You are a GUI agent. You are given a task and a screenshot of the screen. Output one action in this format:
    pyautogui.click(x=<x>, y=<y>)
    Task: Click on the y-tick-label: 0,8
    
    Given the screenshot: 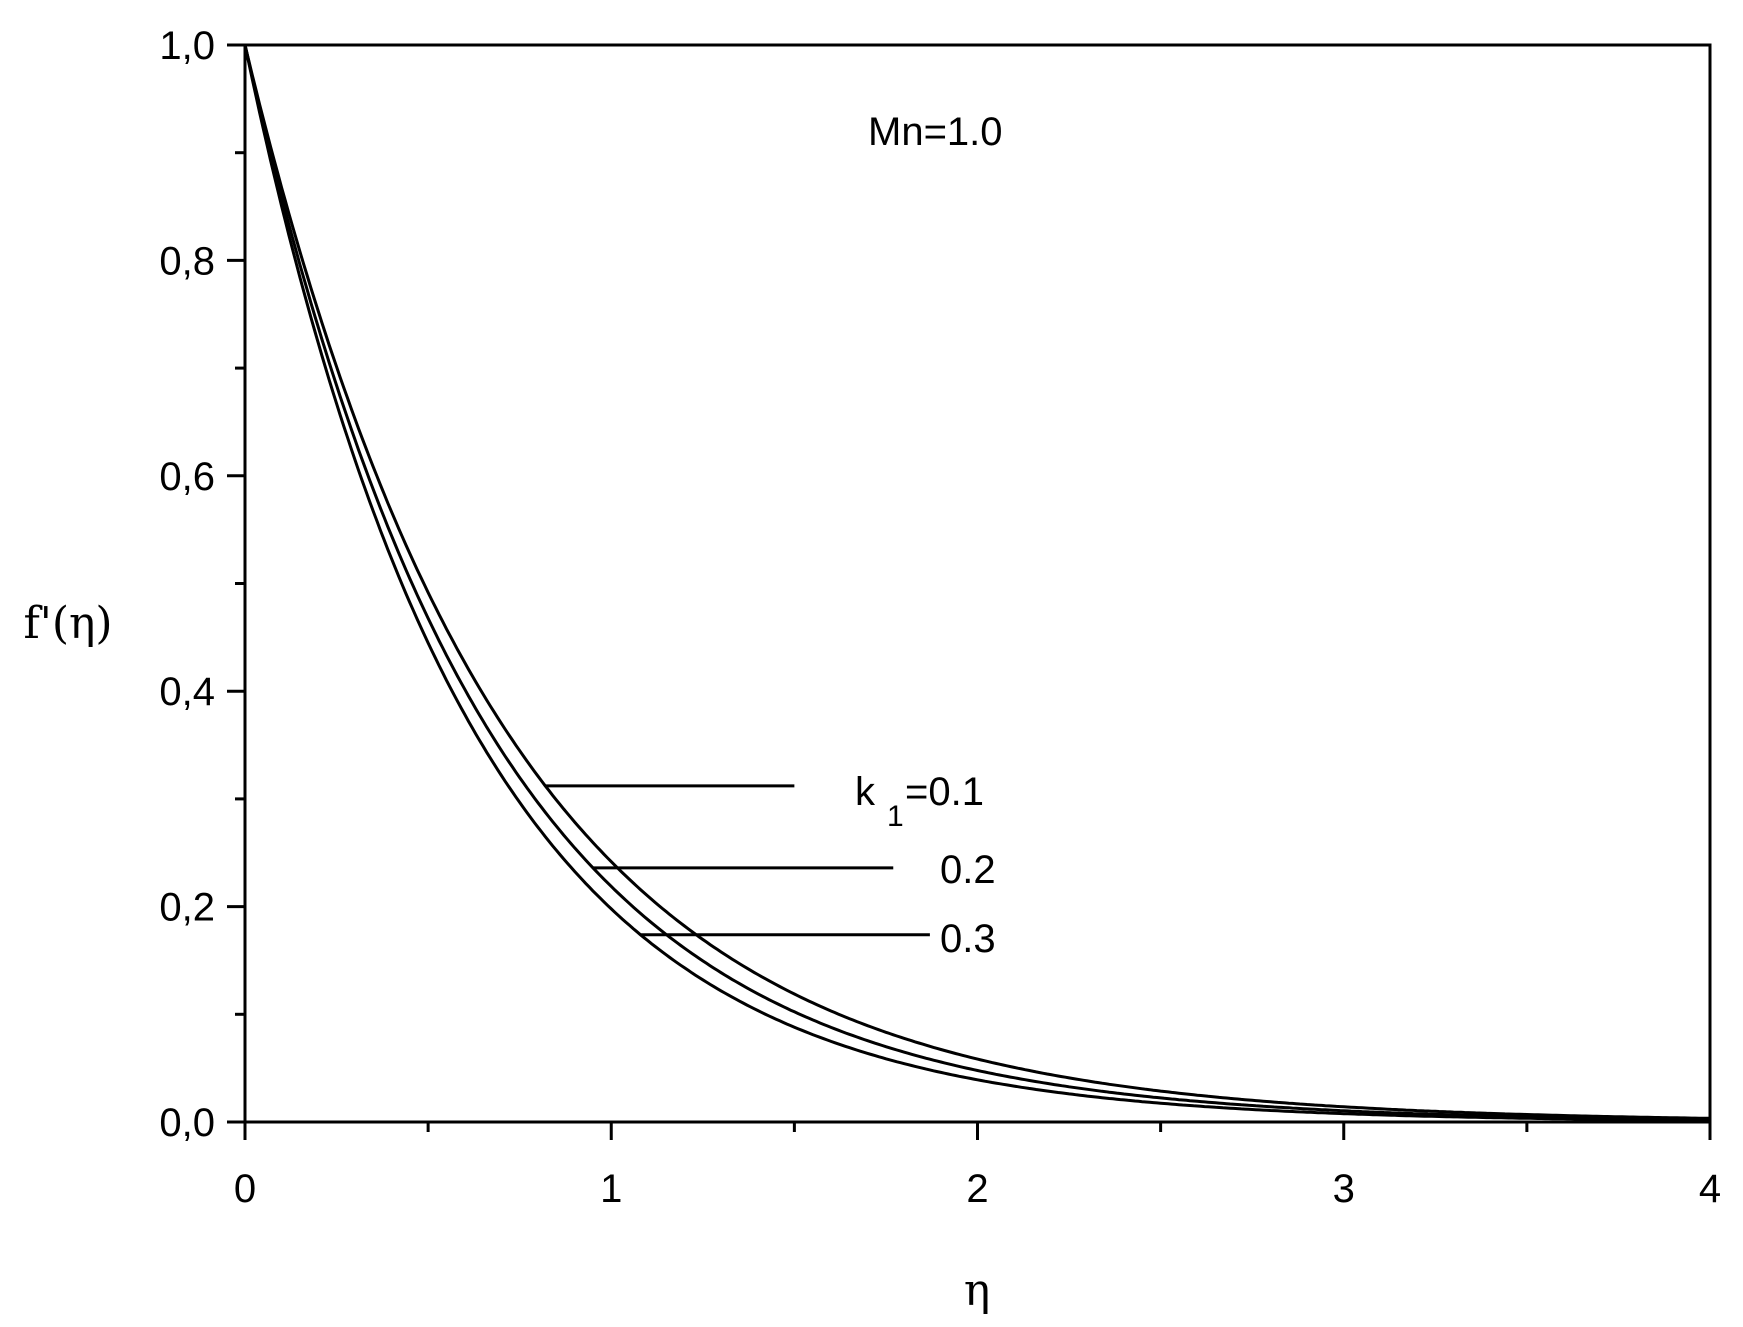 What is the action you would take?
    pyautogui.click(x=187, y=261)
    